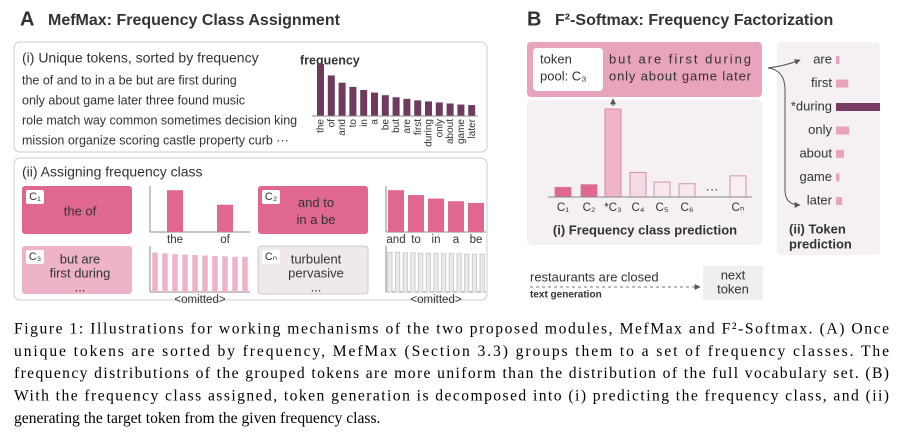 This screenshot has height=441, width=903. I want to click on class-tokens: and to, so click(316, 202).